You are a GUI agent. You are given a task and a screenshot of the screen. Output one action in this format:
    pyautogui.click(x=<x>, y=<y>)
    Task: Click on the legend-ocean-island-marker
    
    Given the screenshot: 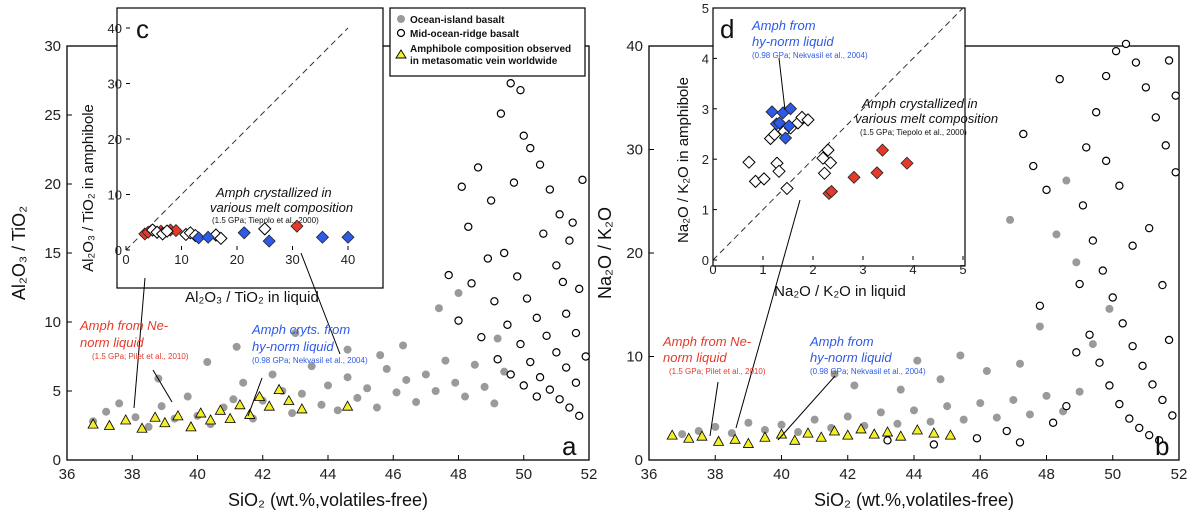 What is the action you would take?
    pyautogui.click(x=401, y=19)
    